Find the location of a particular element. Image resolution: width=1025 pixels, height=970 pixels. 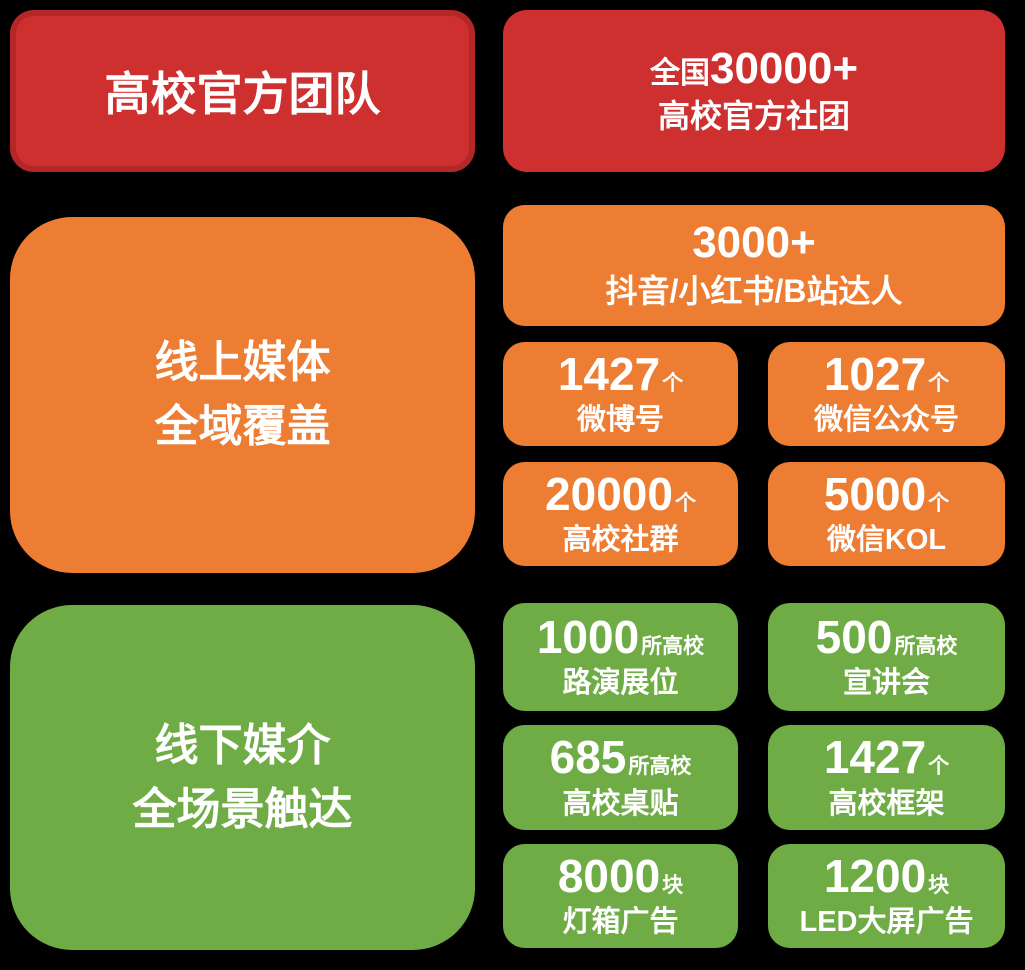

stat-card-official-clubs: 全国30000+ 高校官方社团 is located at coordinates (754, 91).